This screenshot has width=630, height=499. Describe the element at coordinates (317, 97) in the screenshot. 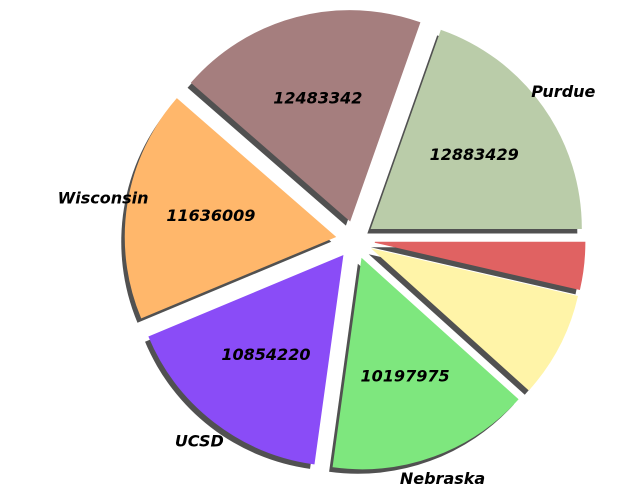

I see `value-label: 12483342` at that location.